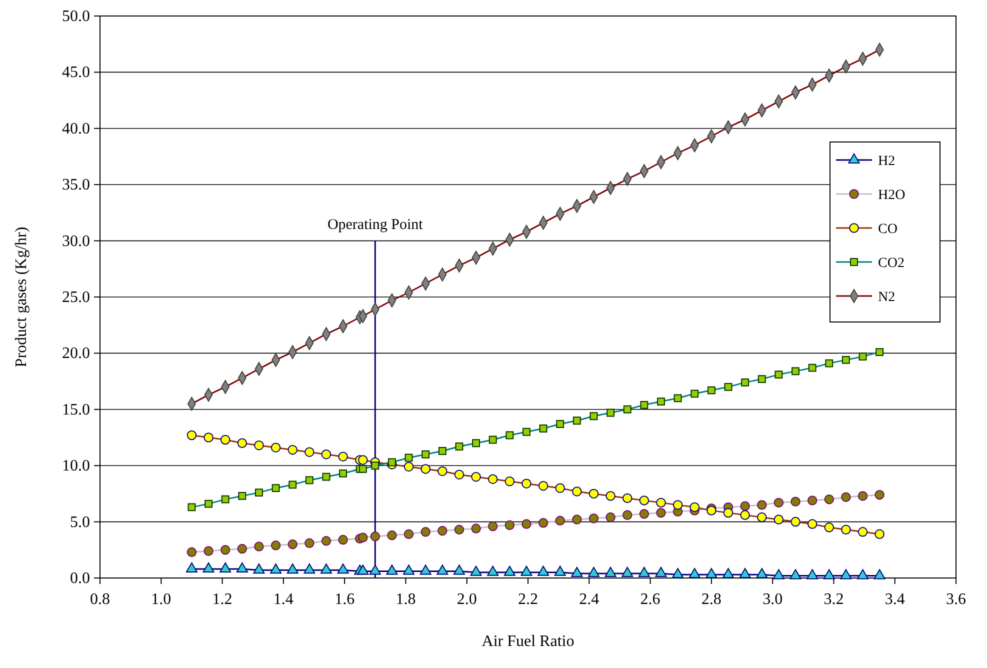  What do you see at coordinates (76, 353) in the screenshot?
I see `y-tick-label: 20.0` at bounding box center [76, 353].